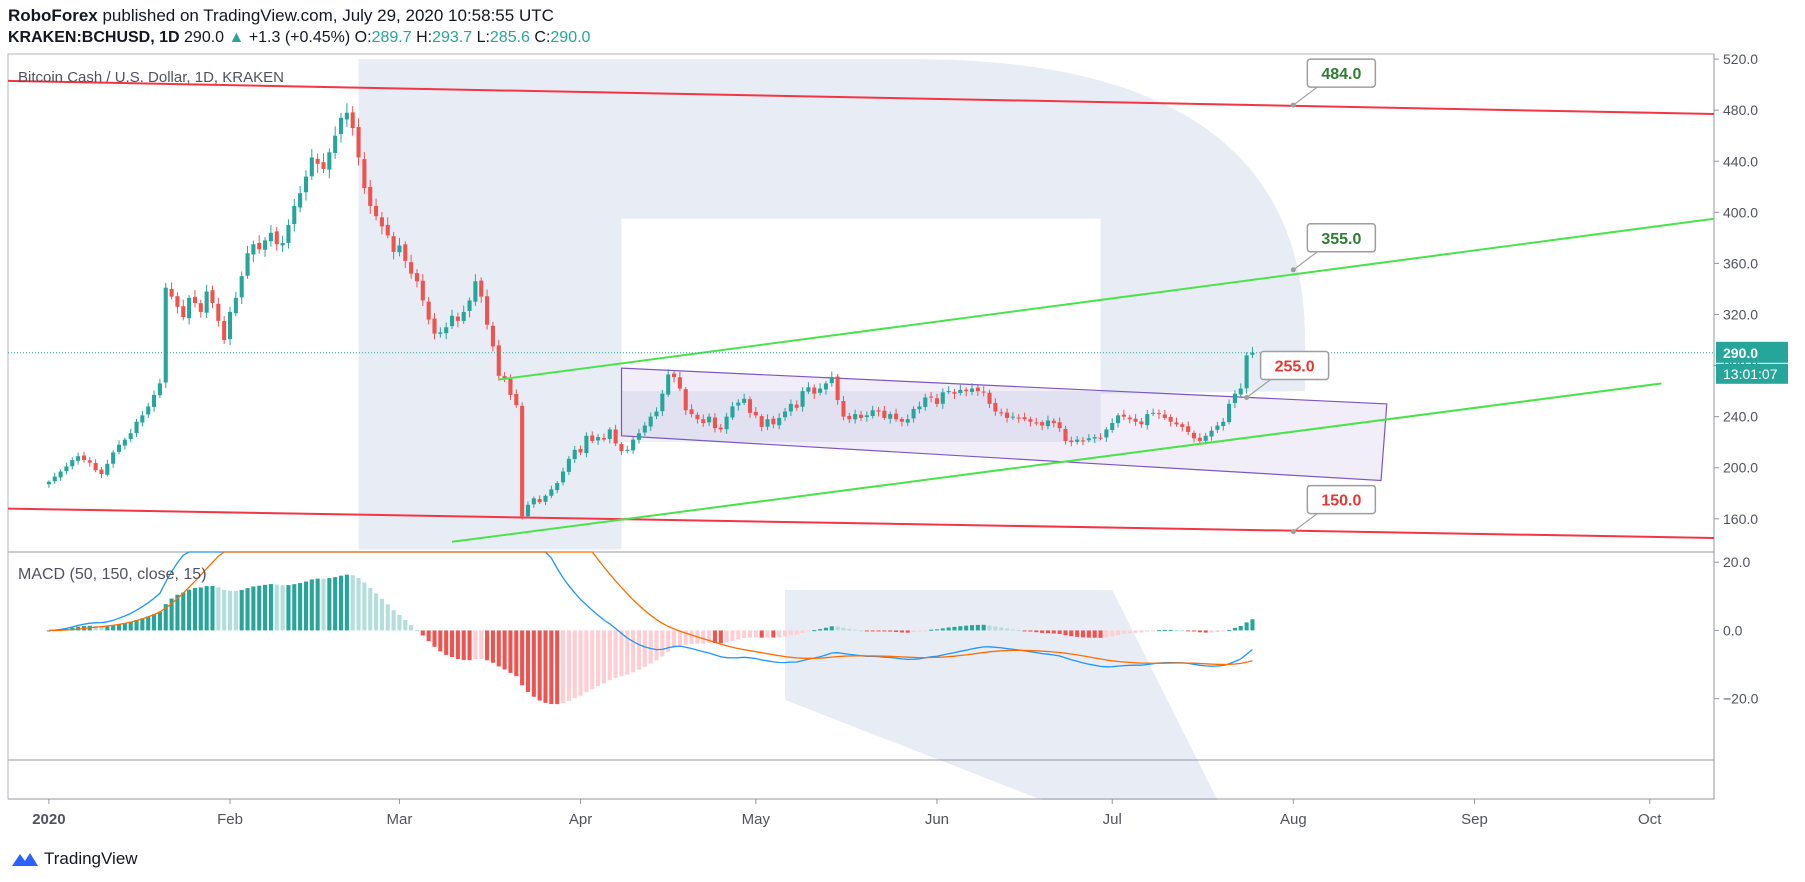 The image size is (1805, 882). What do you see at coordinates (1001, 695) in the screenshot?
I see `watermark-leg` at bounding box center [1001, 695].